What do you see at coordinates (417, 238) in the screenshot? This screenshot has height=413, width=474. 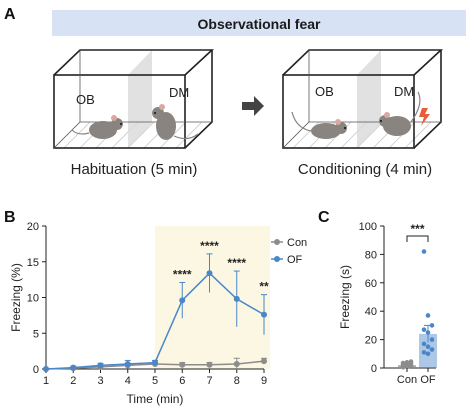 I see `significance-bracket` at bounding box center [417, 238].